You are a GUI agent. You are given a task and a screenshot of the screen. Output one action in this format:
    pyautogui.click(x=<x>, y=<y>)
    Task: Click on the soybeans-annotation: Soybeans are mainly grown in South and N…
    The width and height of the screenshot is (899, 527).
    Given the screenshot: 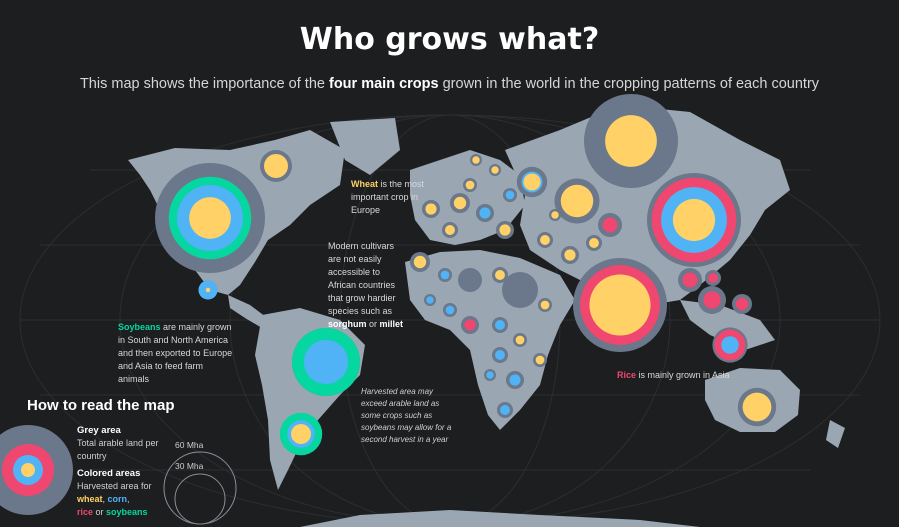 What is the action you would take?
    pyautogui.click(x=175, y=353)
    